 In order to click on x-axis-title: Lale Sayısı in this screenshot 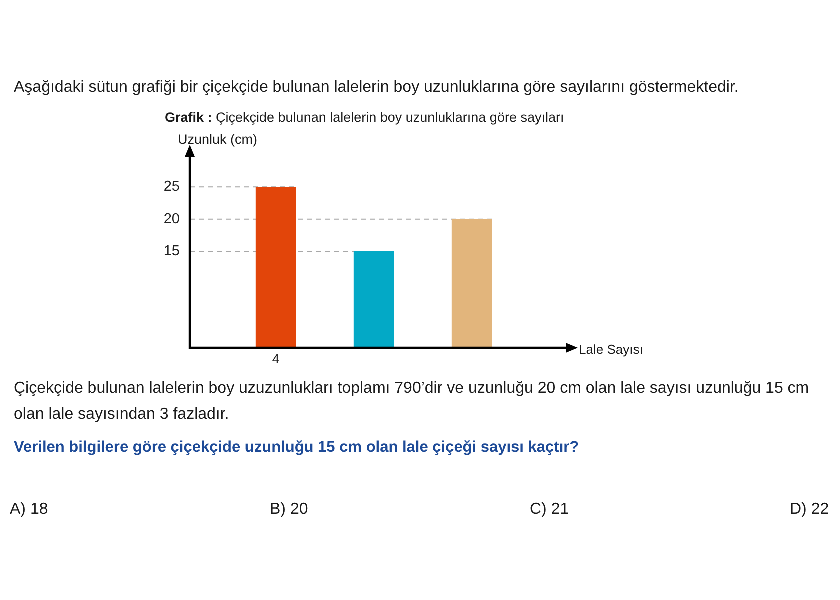, I will do `click(611, 350)`.